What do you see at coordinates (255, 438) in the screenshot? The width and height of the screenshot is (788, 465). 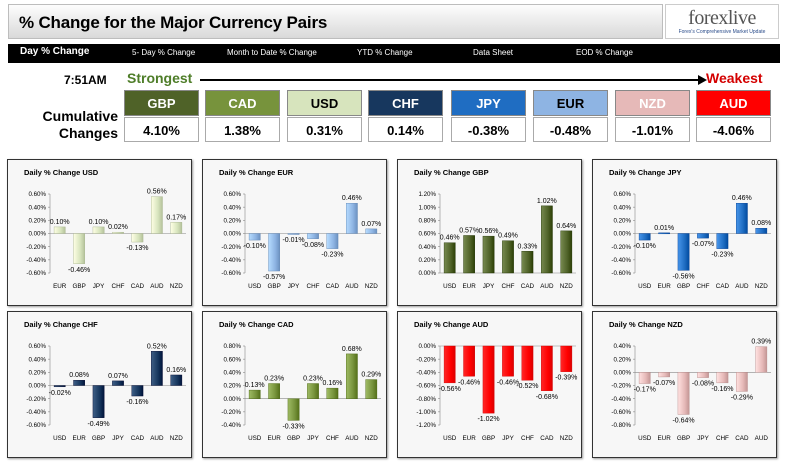 I see `category-label: USD` at bounding box center [255, 438].